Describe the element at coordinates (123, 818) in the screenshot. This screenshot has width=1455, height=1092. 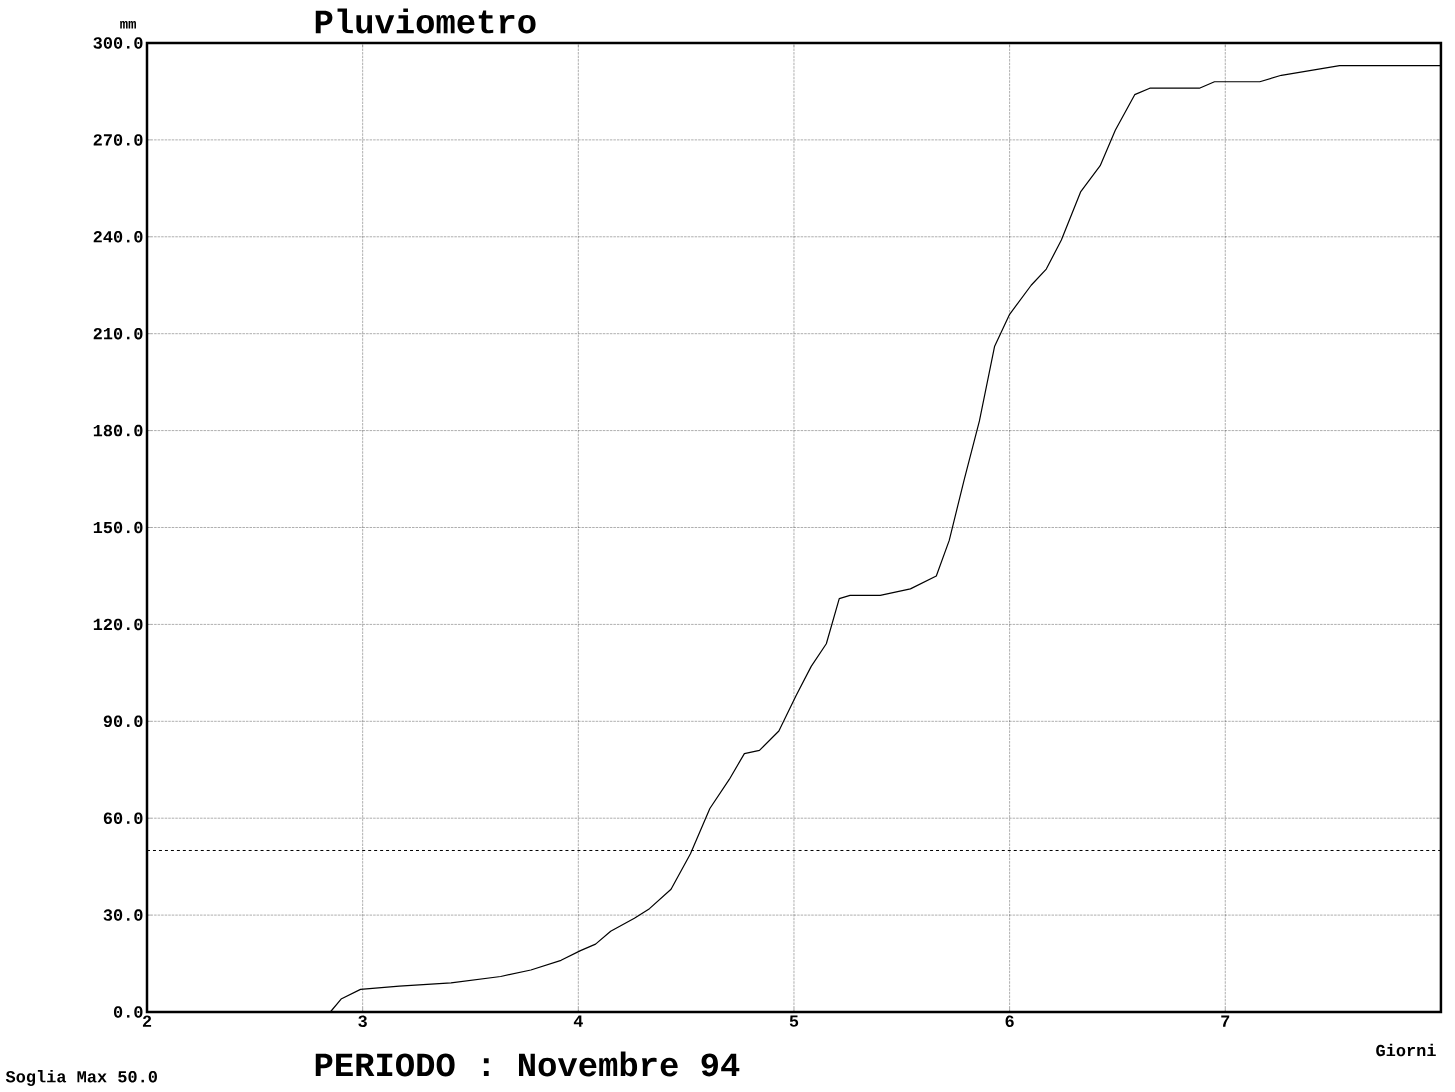
I see `y-tick-label: 60.0` at that location.